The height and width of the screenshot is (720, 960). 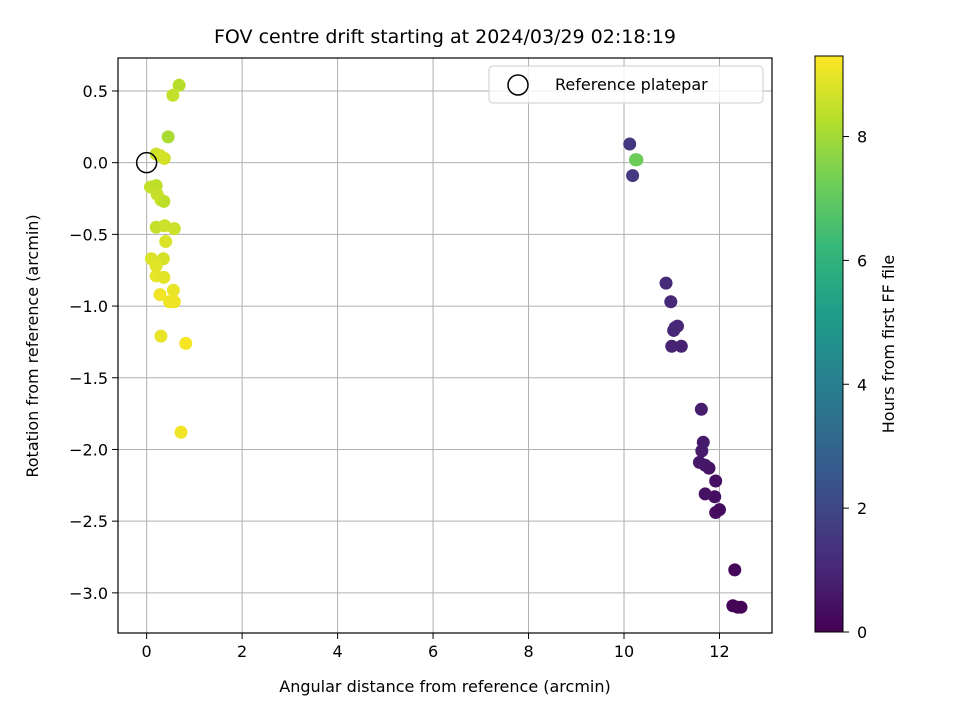 What do you see at coordinates (146, 162) in the screenshot?
I see `reference-marker` at bounding box center [146, 162].